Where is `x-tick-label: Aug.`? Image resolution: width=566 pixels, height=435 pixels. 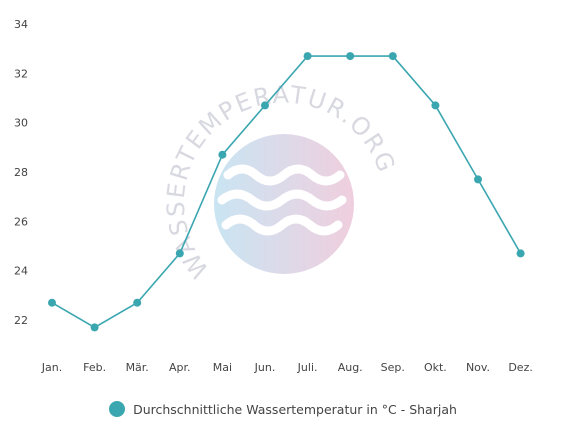 x-tick-label: Aug. is located at coordinates (350, 367).